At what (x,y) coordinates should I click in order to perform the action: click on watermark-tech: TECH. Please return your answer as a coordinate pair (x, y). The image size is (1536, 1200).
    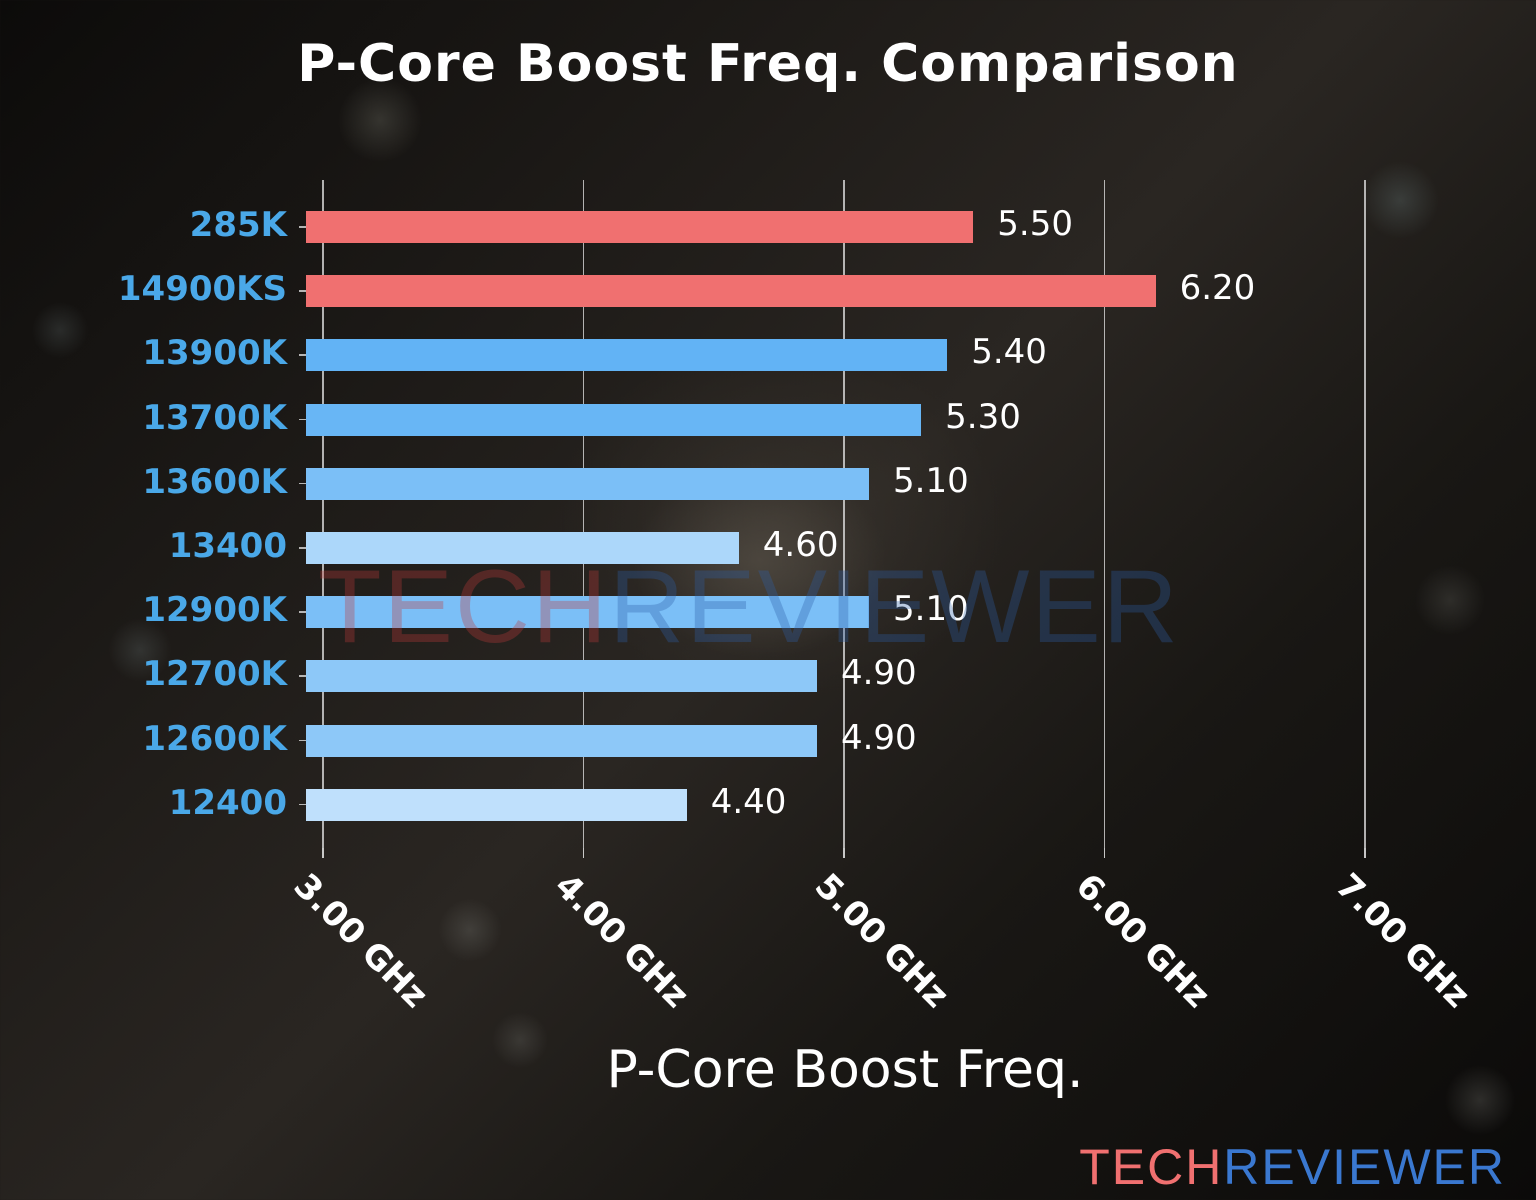
    Looking at the image, I should click on (464, 607).